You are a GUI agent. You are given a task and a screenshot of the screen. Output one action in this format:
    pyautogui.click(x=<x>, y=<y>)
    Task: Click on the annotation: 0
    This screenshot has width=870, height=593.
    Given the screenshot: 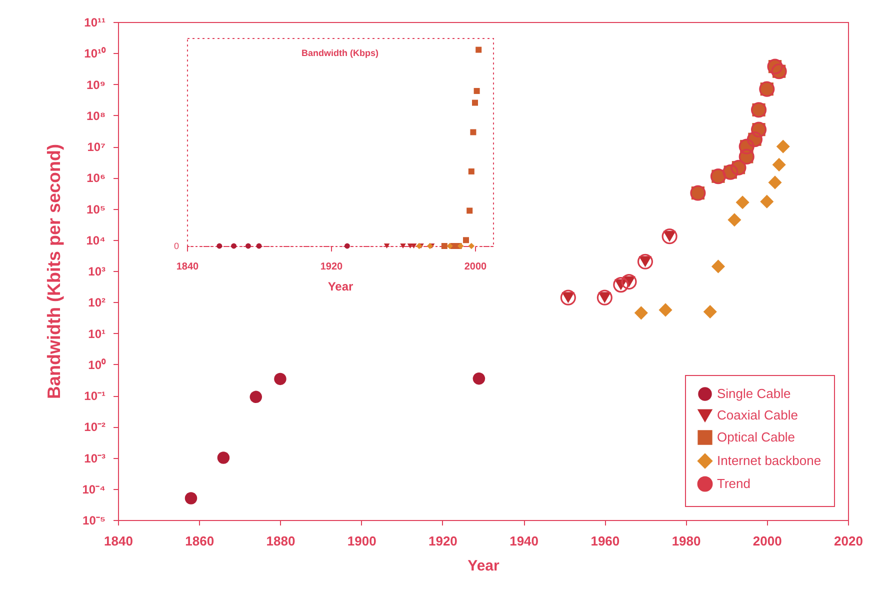 What is the action you would take?
    pyautogui.click(x=176, y=246)
    